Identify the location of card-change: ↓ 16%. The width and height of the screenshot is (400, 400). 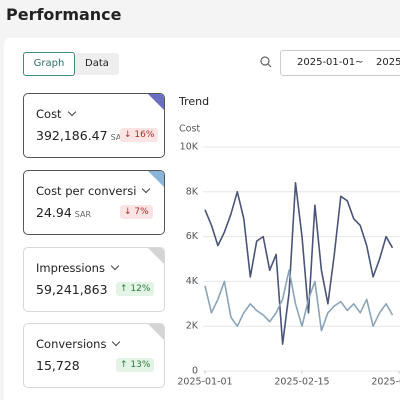
(139, 135).